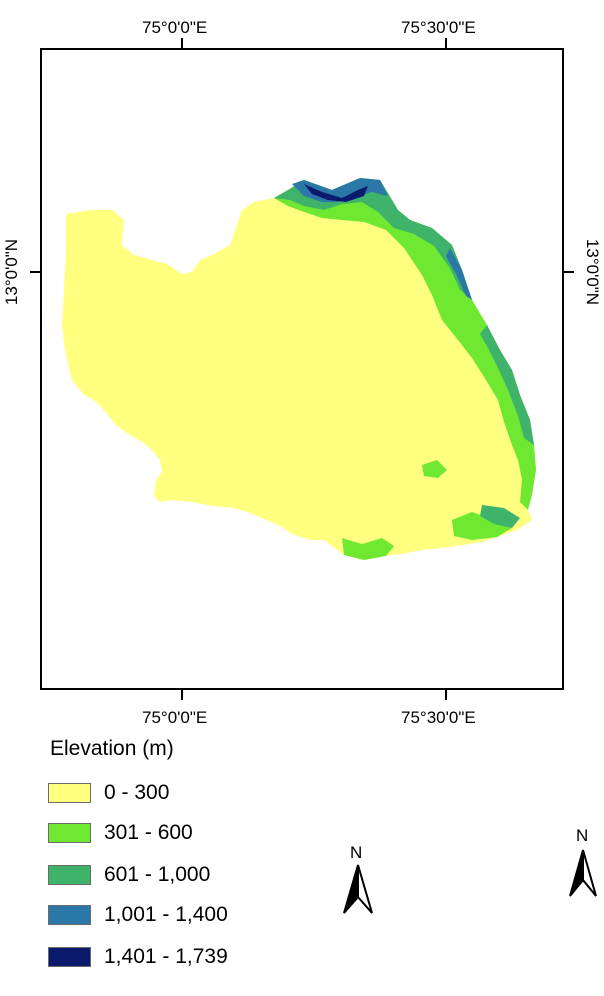 Image resolution: width=604 pixels, height=996 pixels. Describe the element at coordinates (592, 272) in the screenshot. I see `right-lat-label: 13°0'0"N` at that location.